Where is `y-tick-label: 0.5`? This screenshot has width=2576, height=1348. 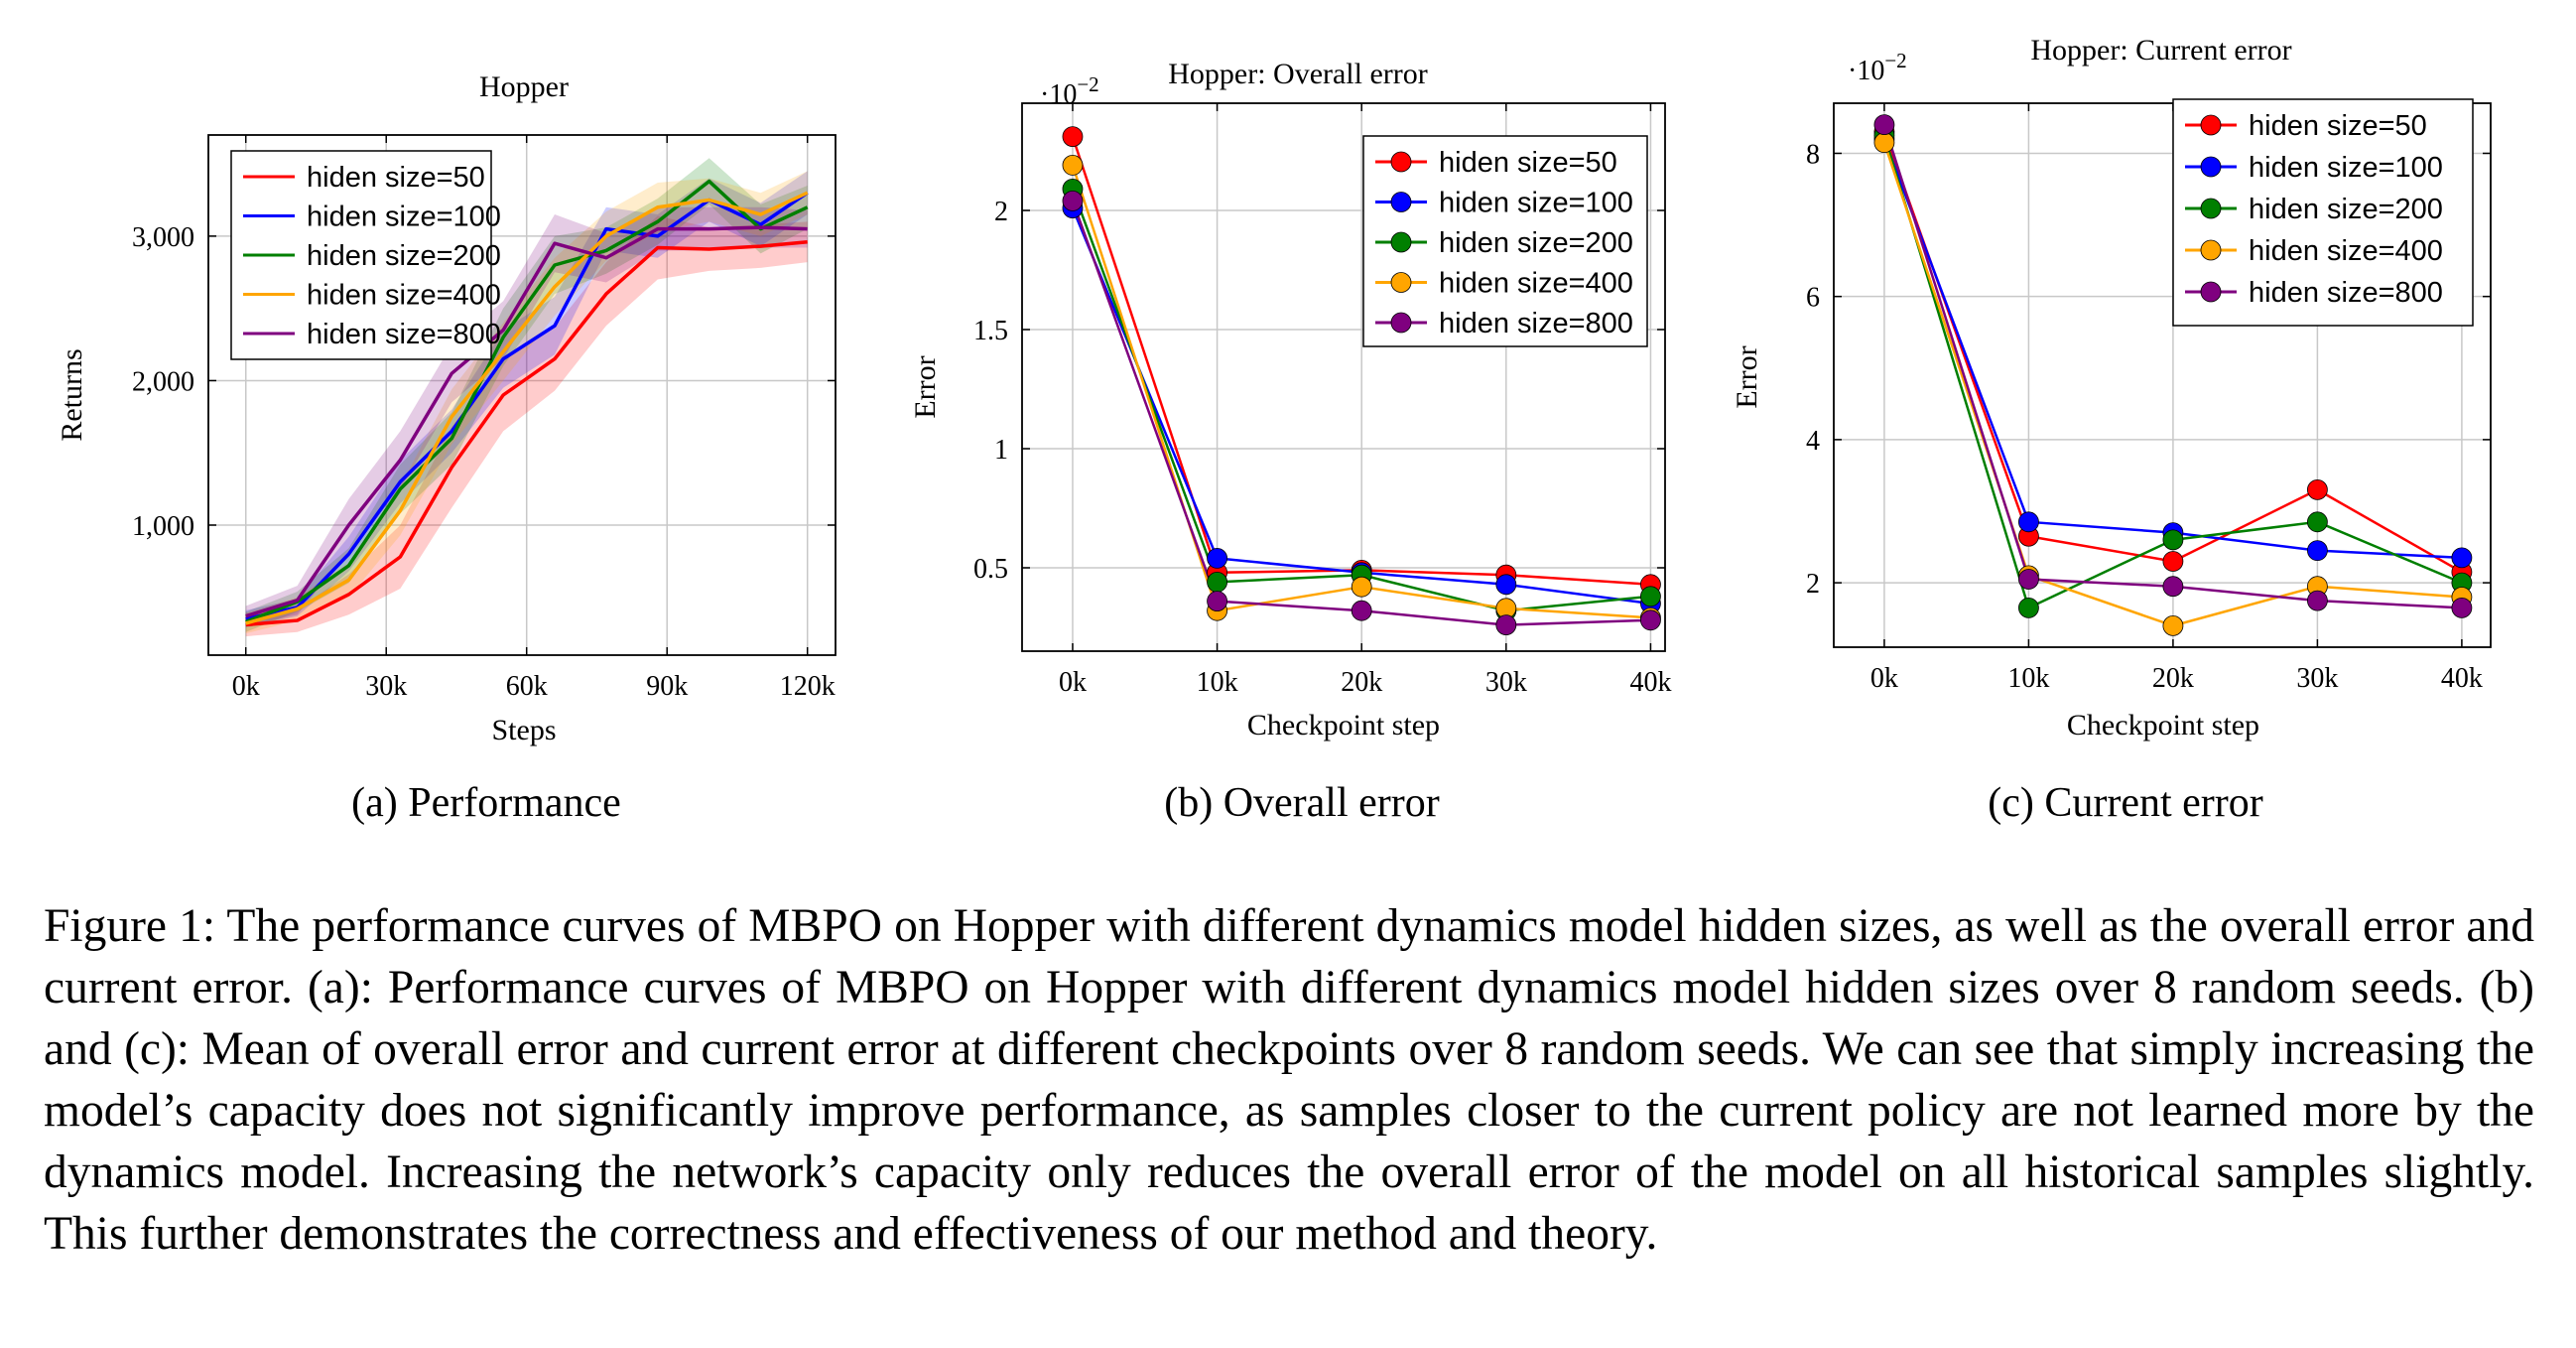
y-tick-label: 0.5 is located at coordinates (991, 569).